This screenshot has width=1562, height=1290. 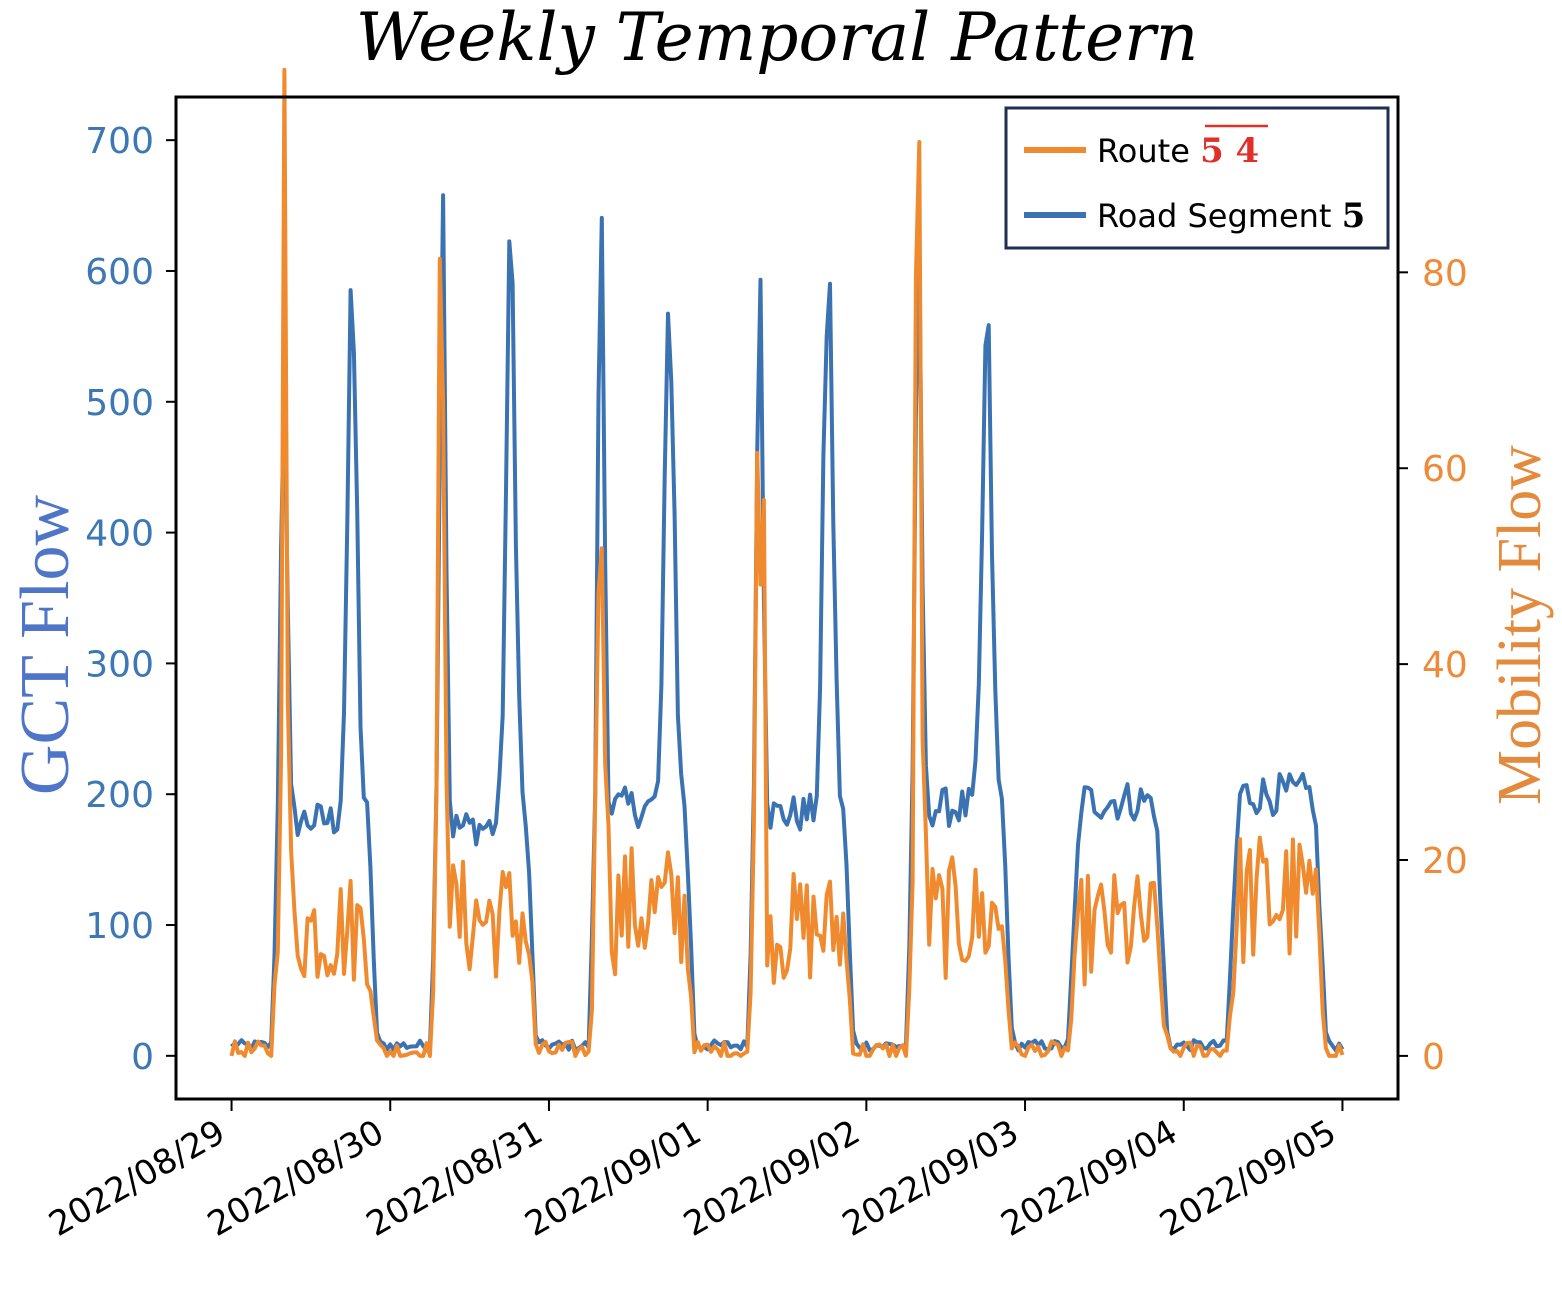 I want to click on y-axis-label-left: GCT Flow, so click(x=45, y=644).